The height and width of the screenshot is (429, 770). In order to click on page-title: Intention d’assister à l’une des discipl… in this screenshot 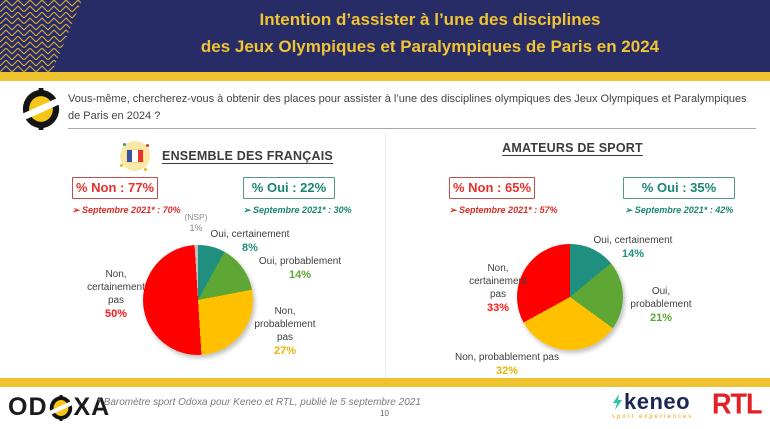, I will do `click(430, 33)`.